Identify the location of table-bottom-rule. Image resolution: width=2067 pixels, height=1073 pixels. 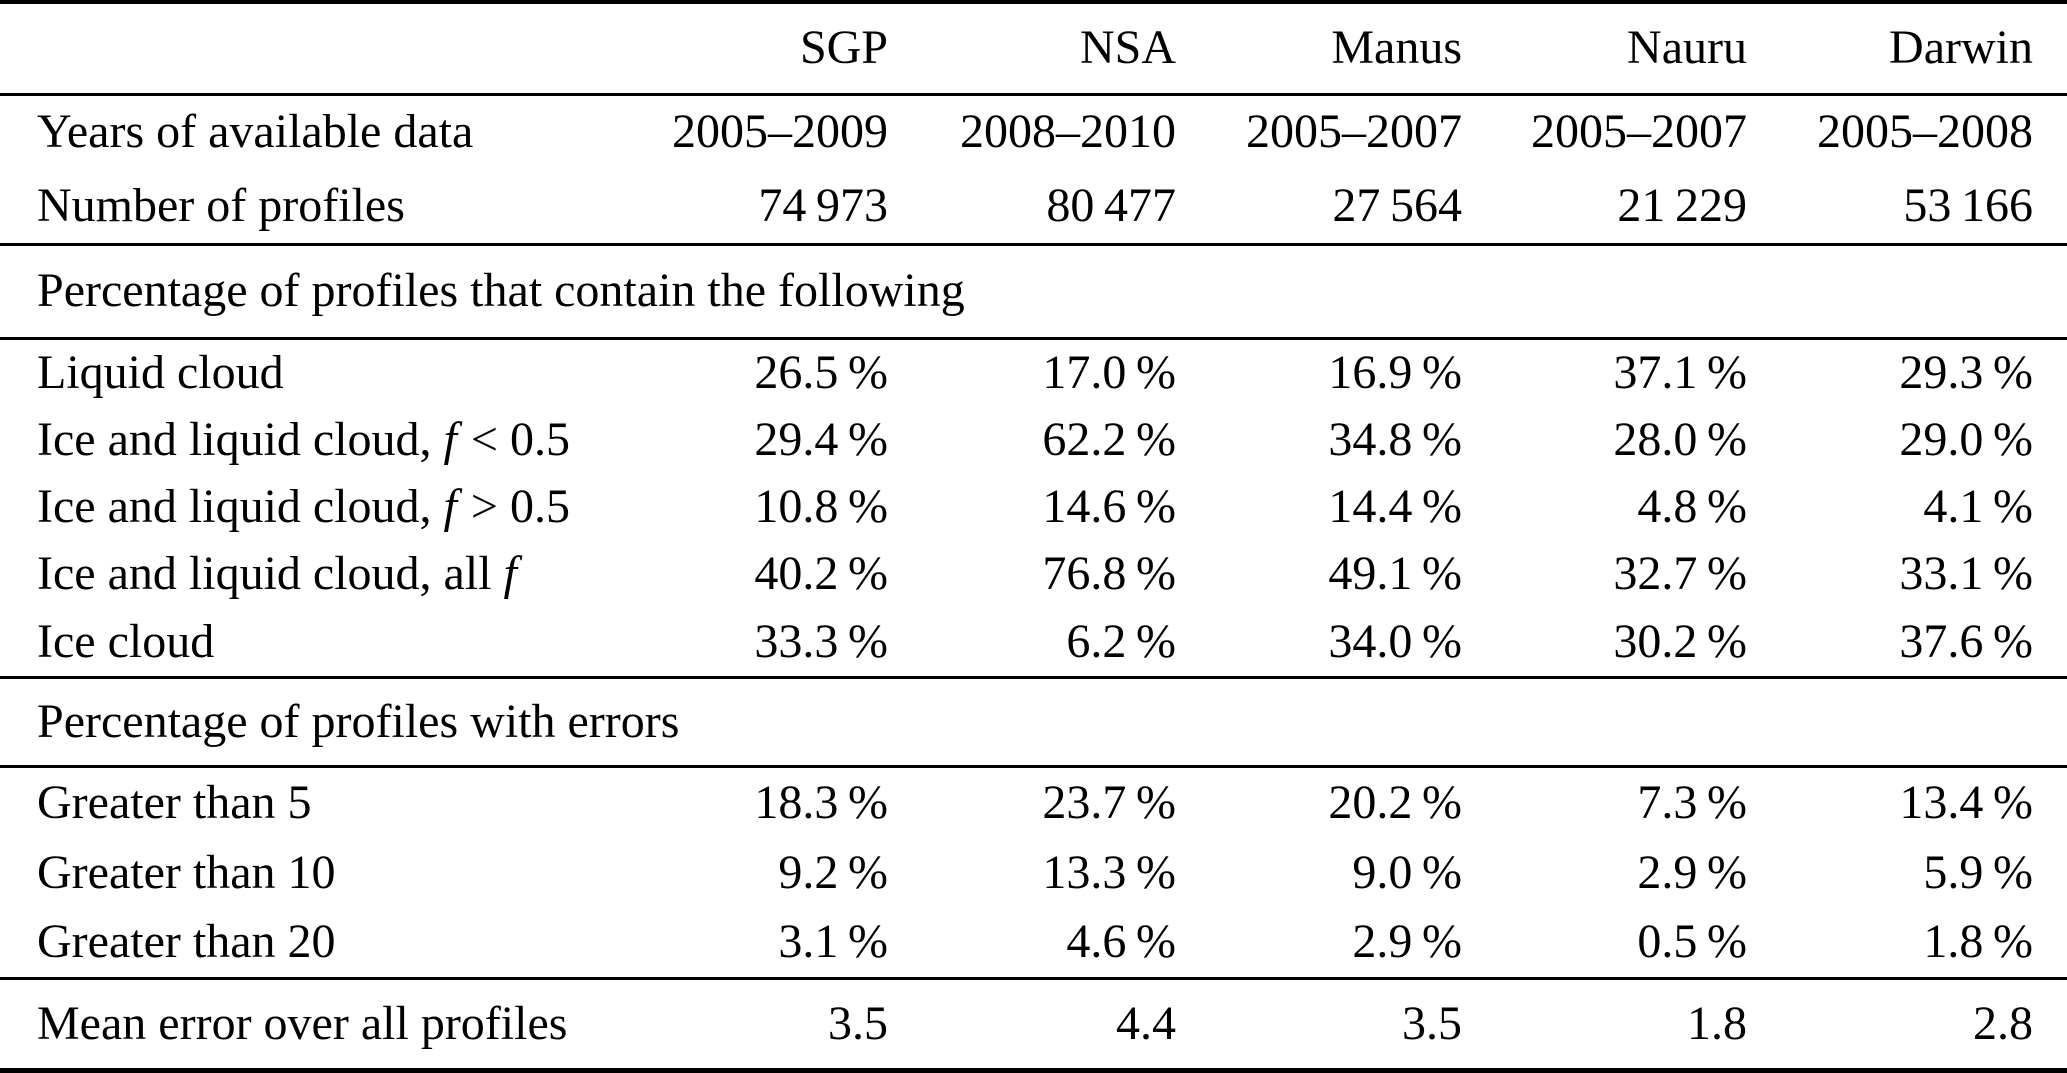
(1033, 1070).